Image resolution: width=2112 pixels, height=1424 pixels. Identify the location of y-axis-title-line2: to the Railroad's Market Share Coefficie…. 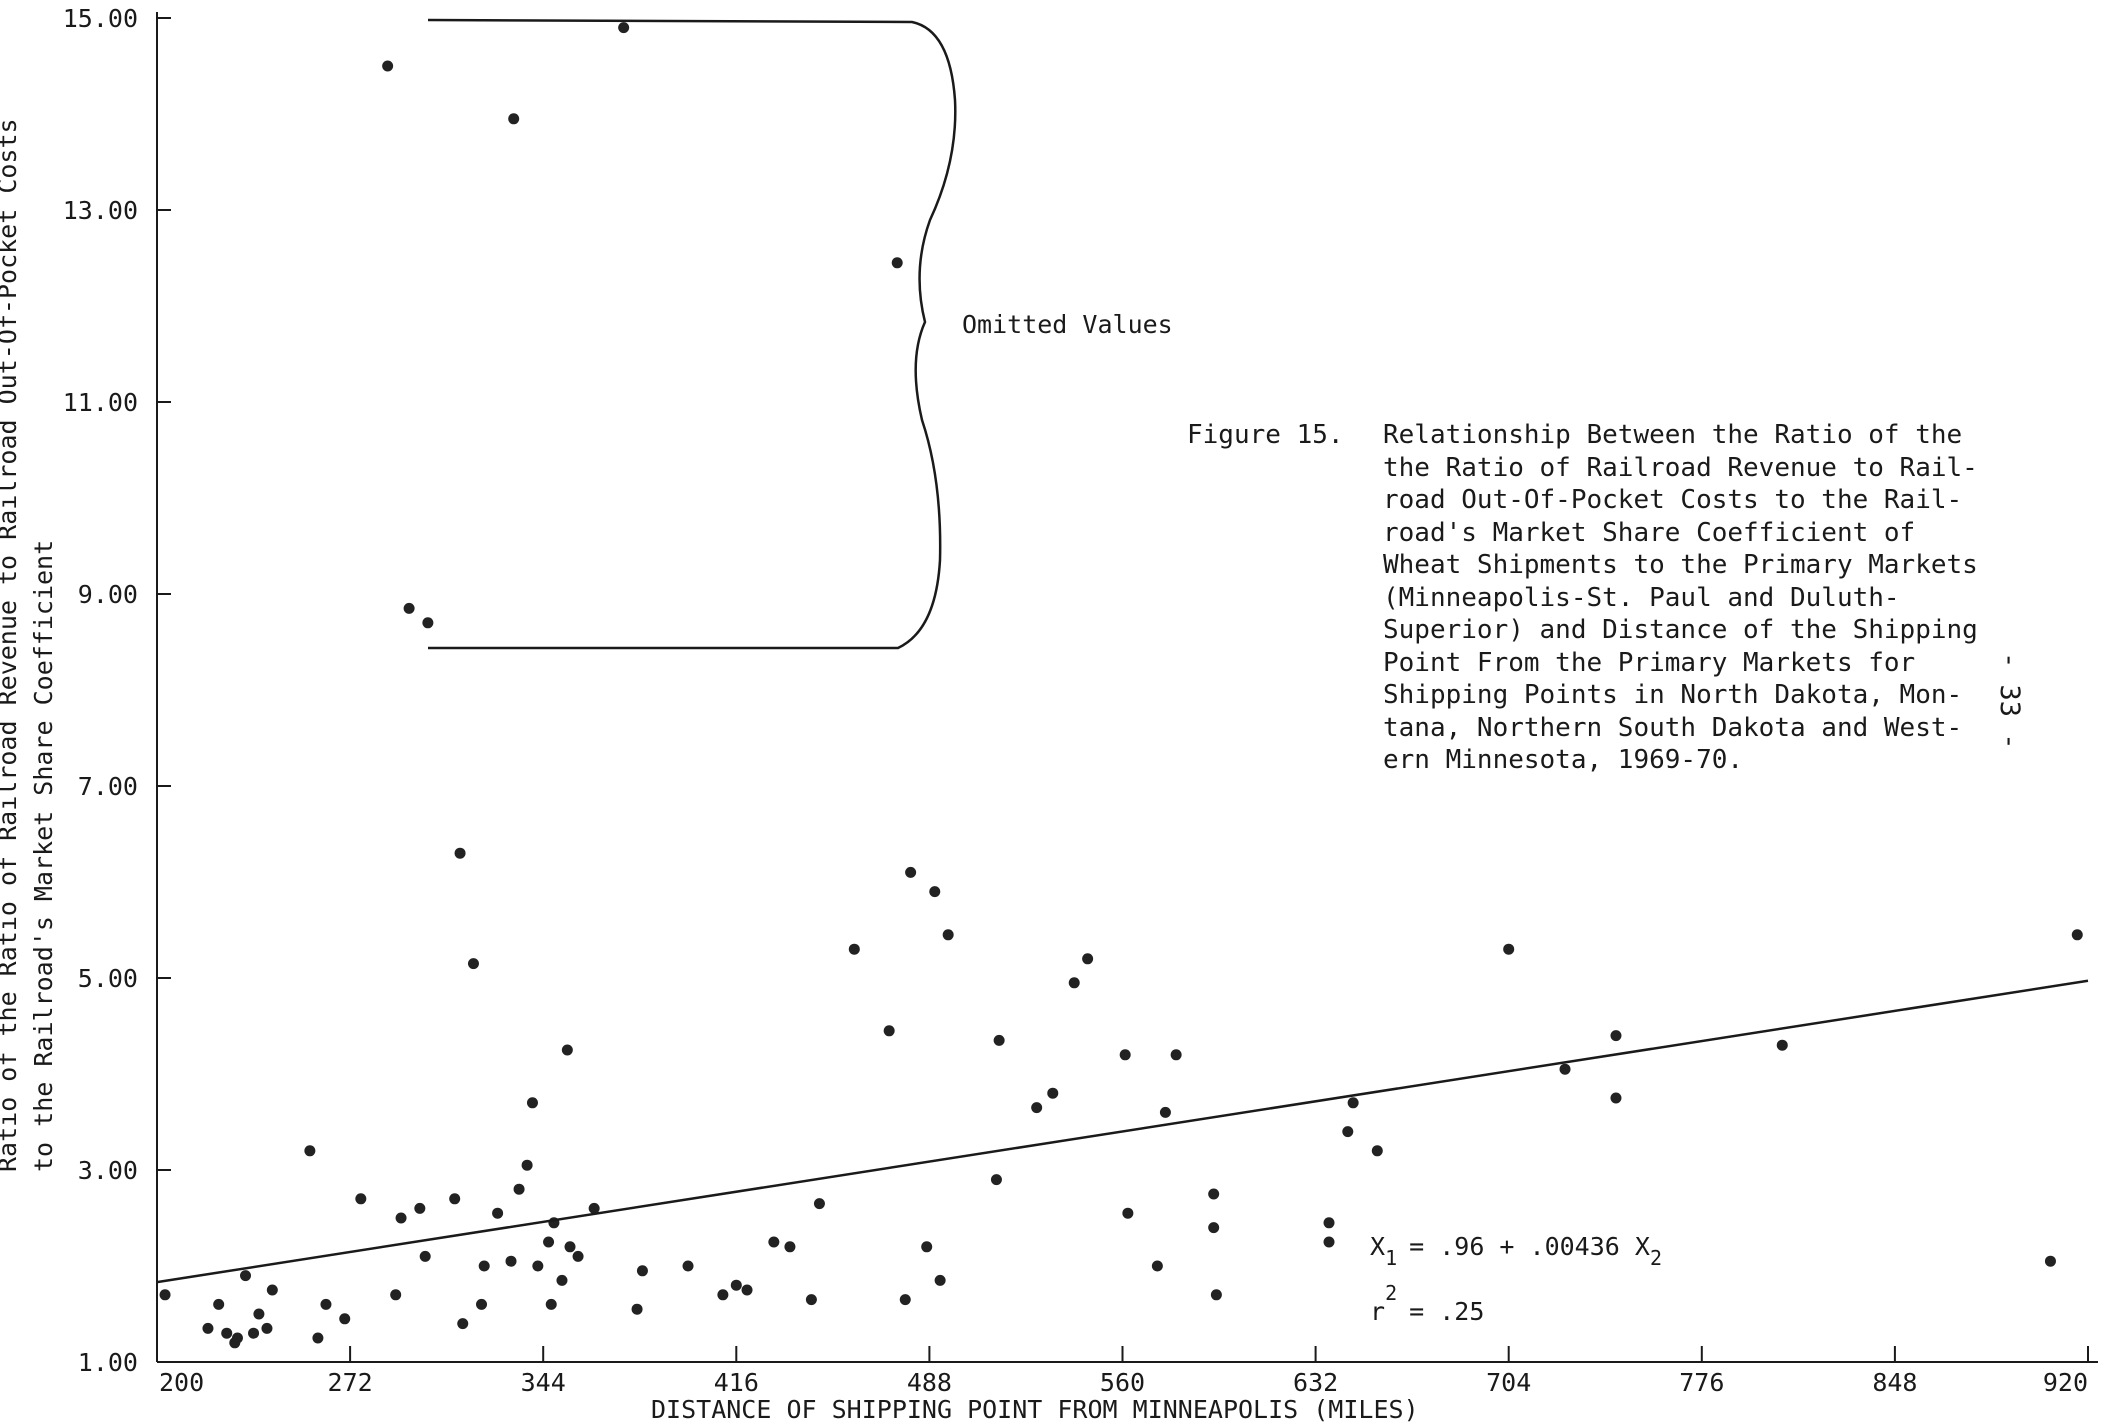
(43, 856).